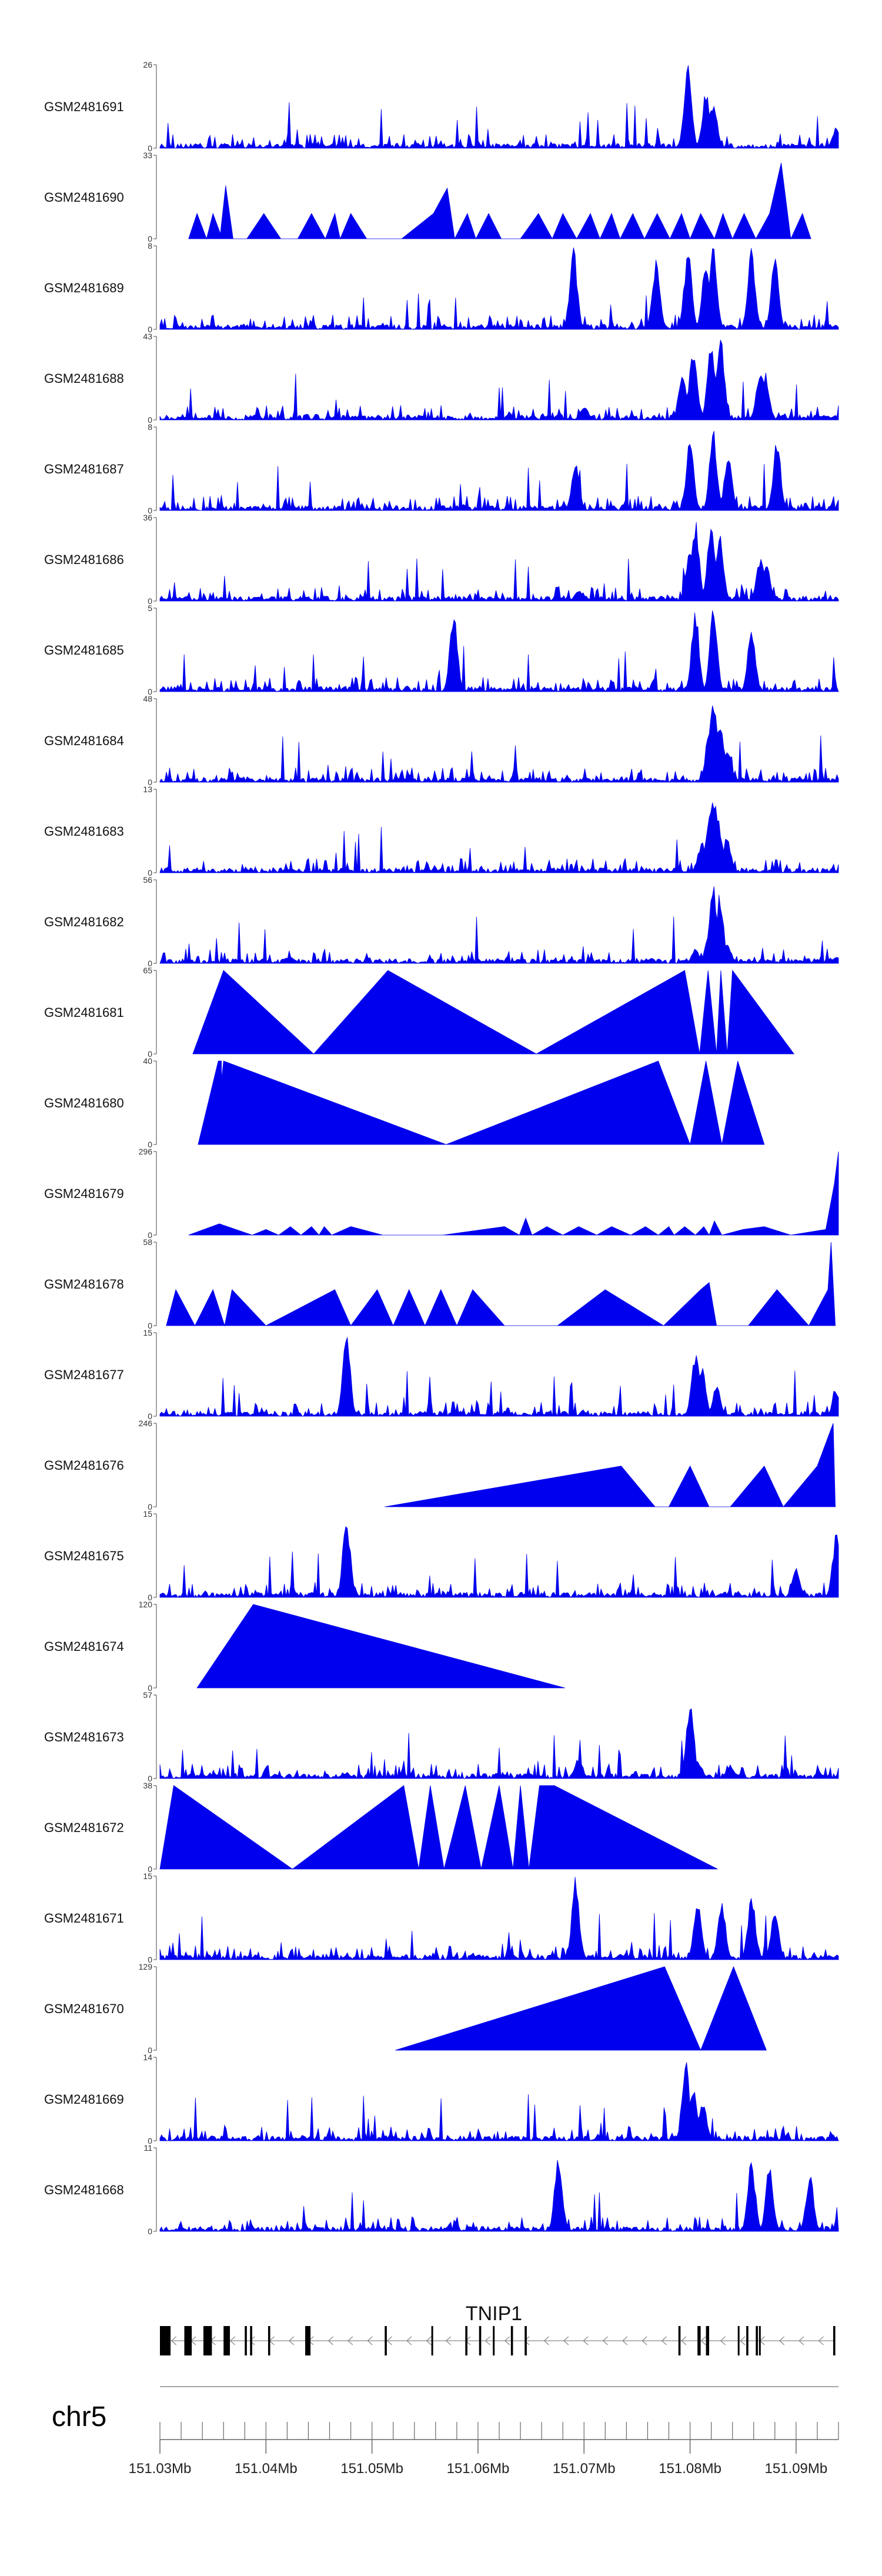 The width and height of the screenshot is (882, 2576). I want to click on y-max-label: 38, so click(147, 1785).